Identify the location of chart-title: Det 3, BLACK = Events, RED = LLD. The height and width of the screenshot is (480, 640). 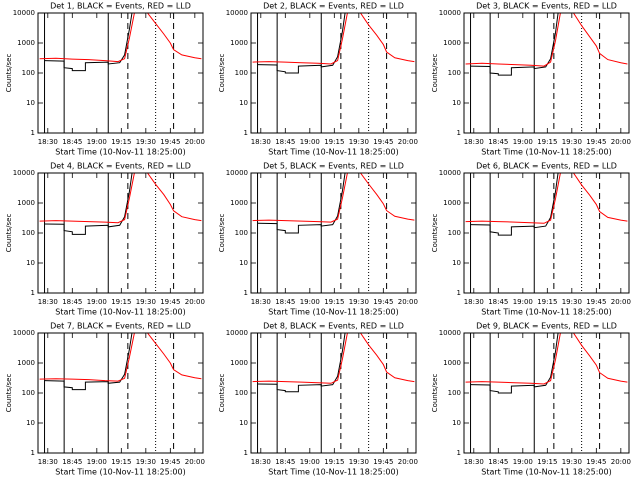
(546, 6).